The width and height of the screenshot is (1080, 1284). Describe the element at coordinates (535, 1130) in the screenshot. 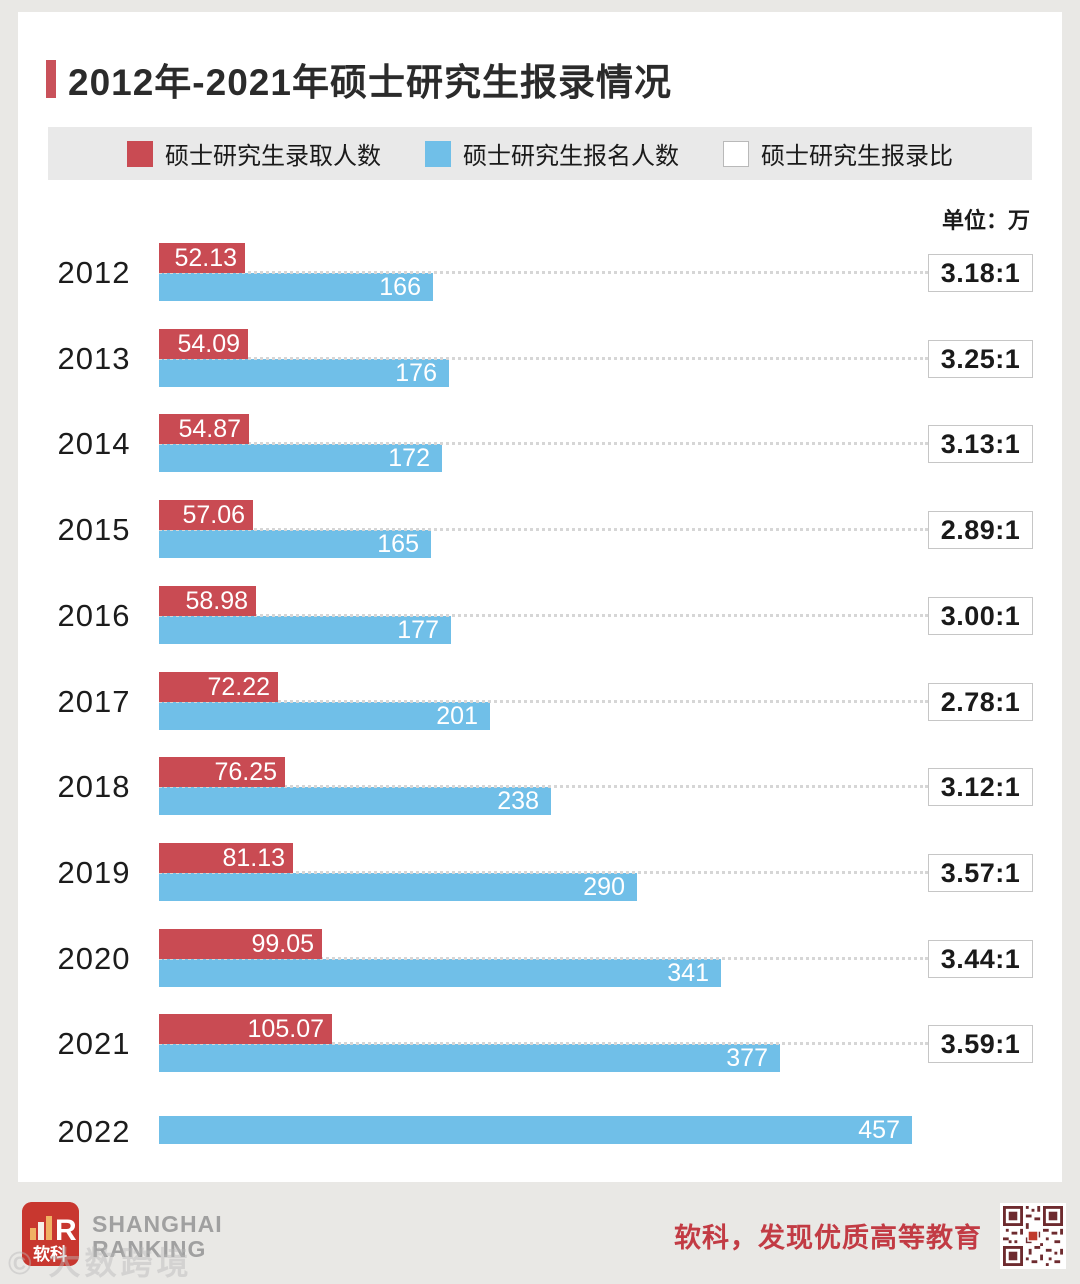

I see `applicants-bar: 457` at that location.